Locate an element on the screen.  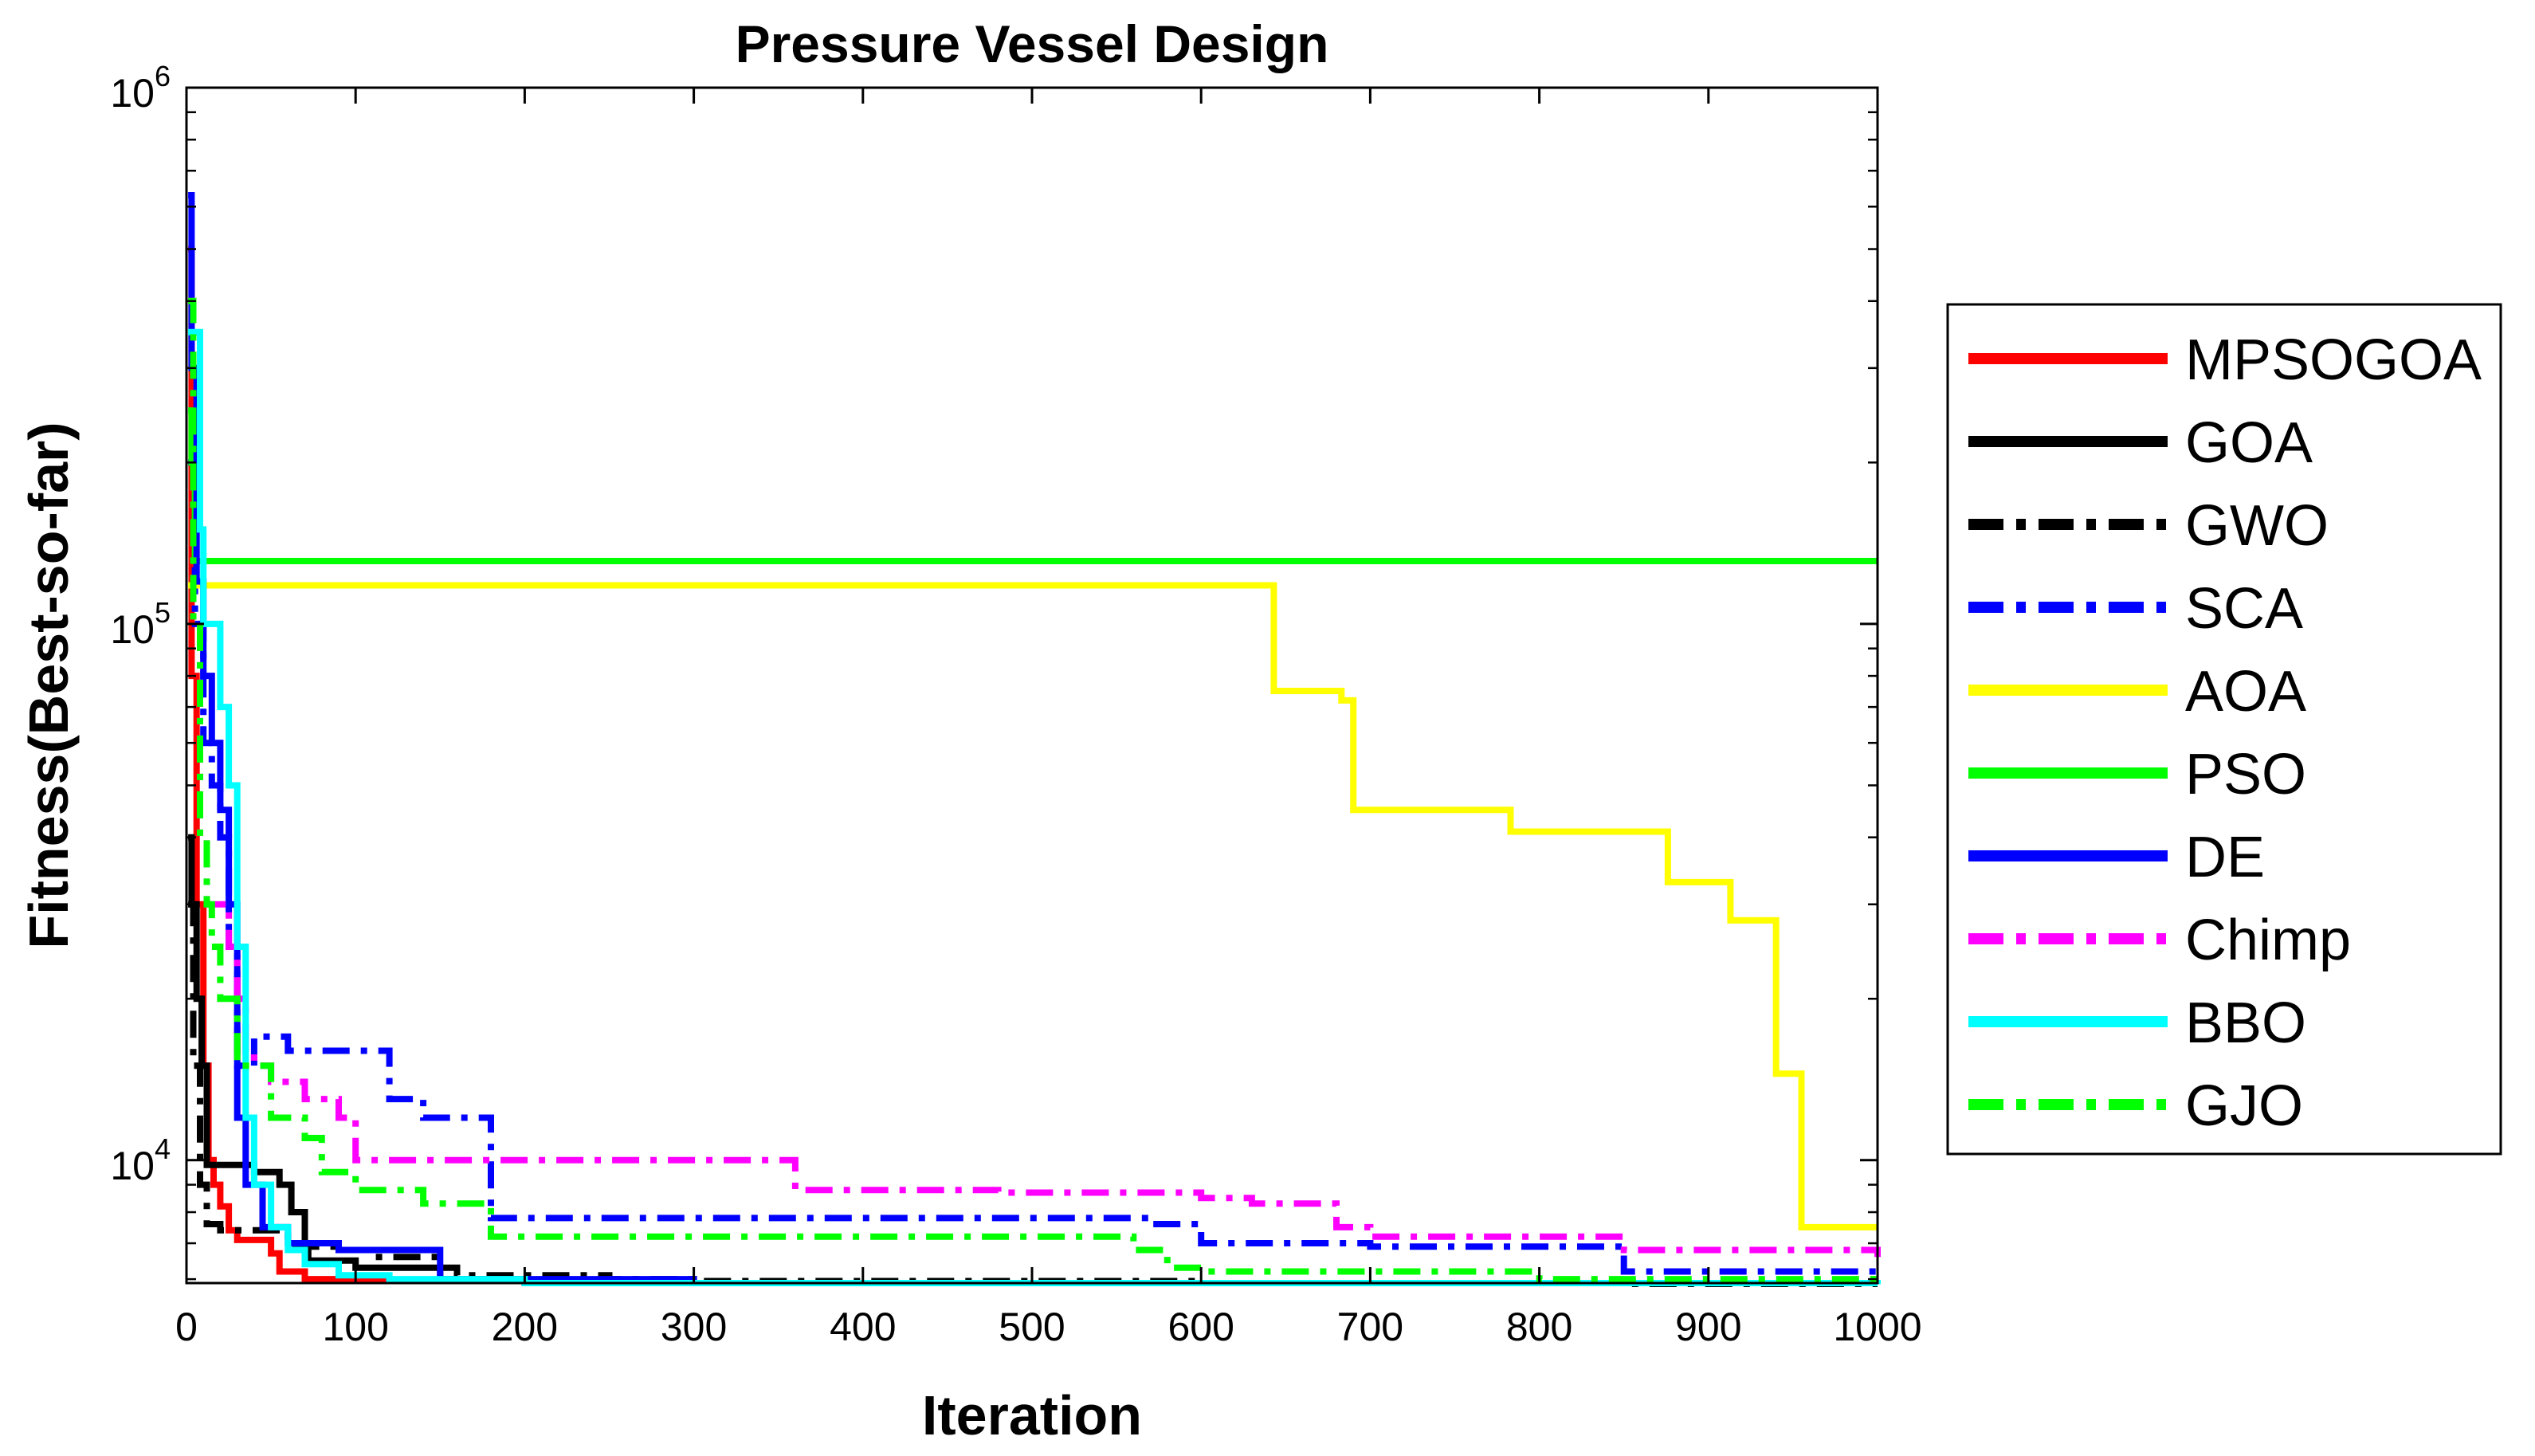
legend: MPSOGOA GOA GWO SCA AOA PSO DE Chimp BBO GJO is located at coordinates (2224, 729).